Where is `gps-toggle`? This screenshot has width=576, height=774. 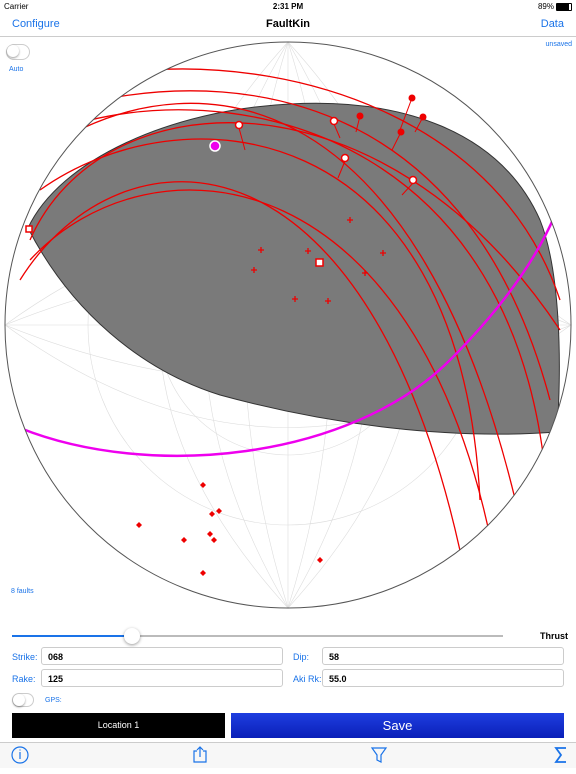
gps-toggle is located at coordinates (23, 700).